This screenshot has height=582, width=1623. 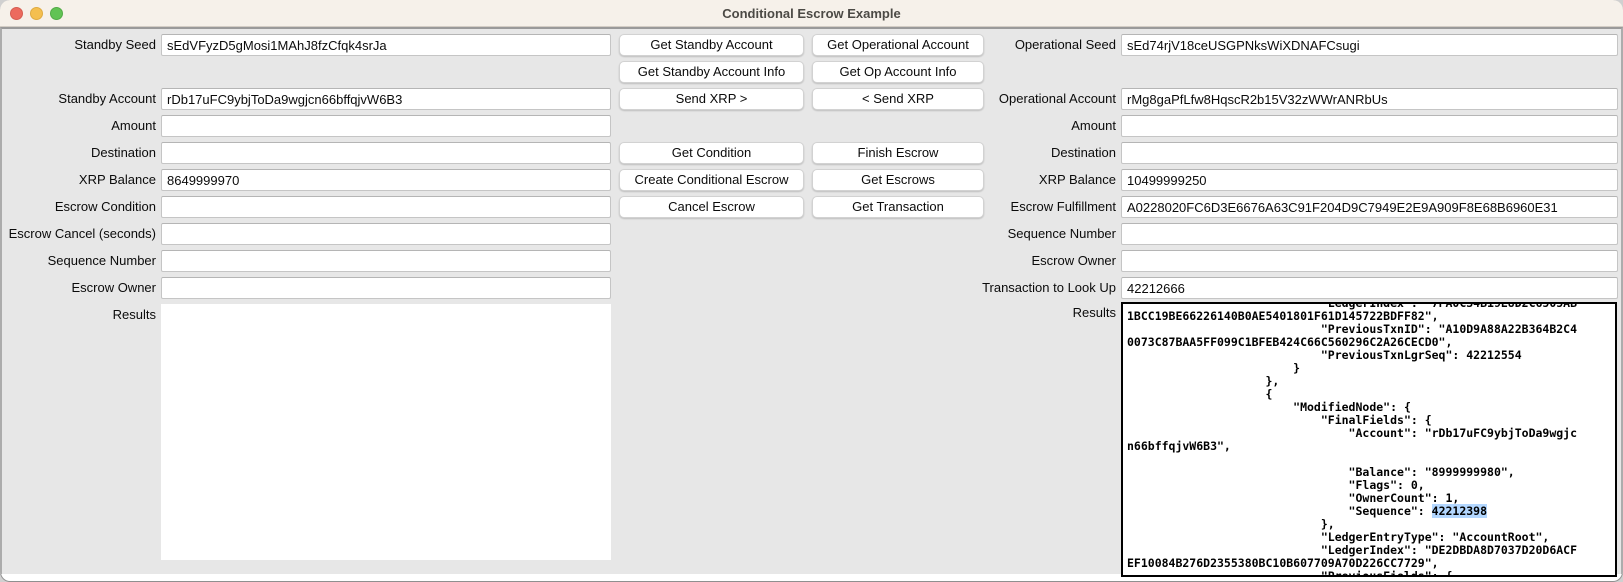 What do you see at coordinates (101, 260) in the screenshot?
I see `standby-sequence-number-label: Sequence Number` at bounding box center [101, 260].